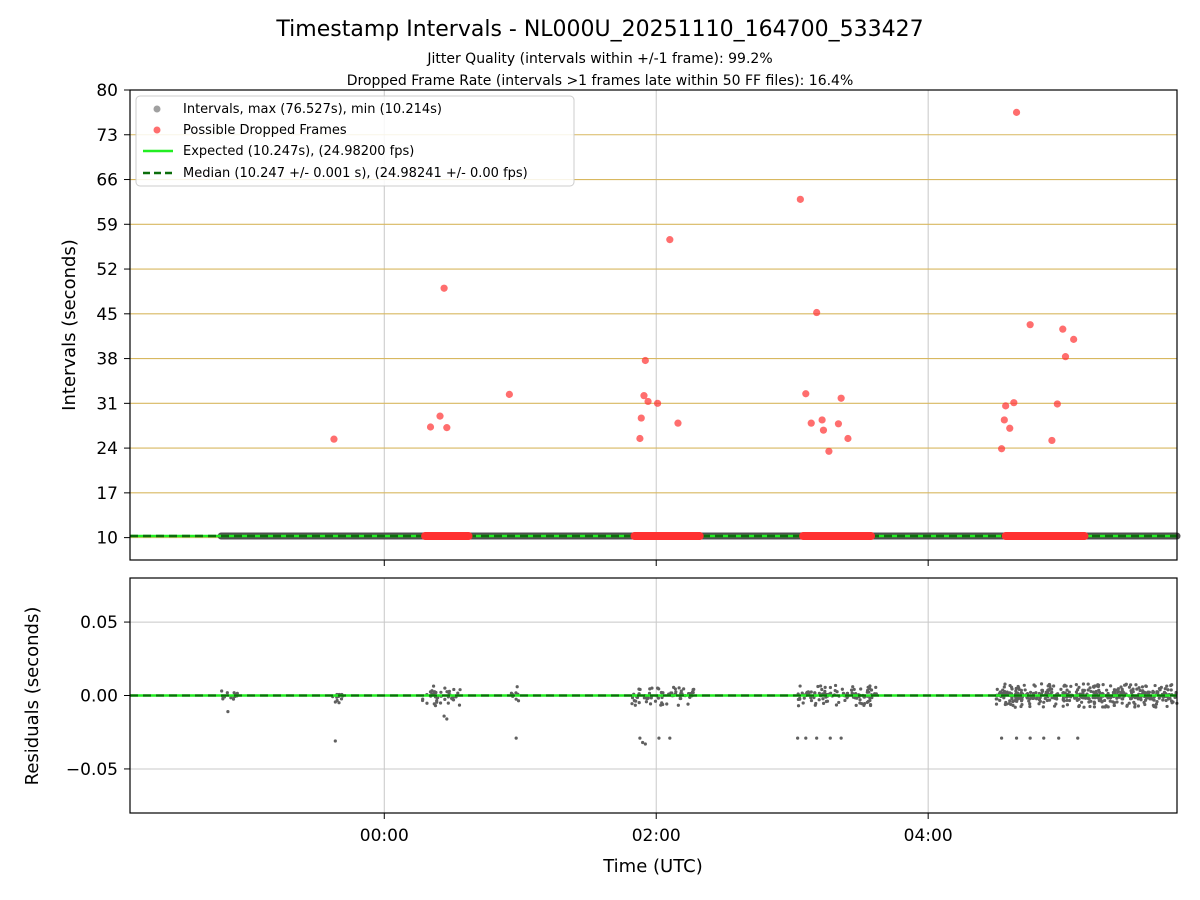 This screenshot has width=1200, height=900. I want to click on x-axis-label: Time (UTC), so click(652, 866).